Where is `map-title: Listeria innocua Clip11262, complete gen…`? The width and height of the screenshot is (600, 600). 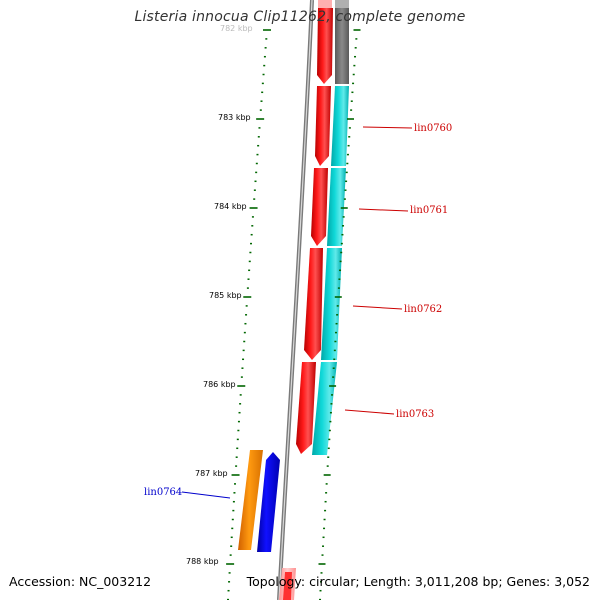 map-title: Listeria innocua Clip11262, complete gen… is located at coordinates (300, 17).